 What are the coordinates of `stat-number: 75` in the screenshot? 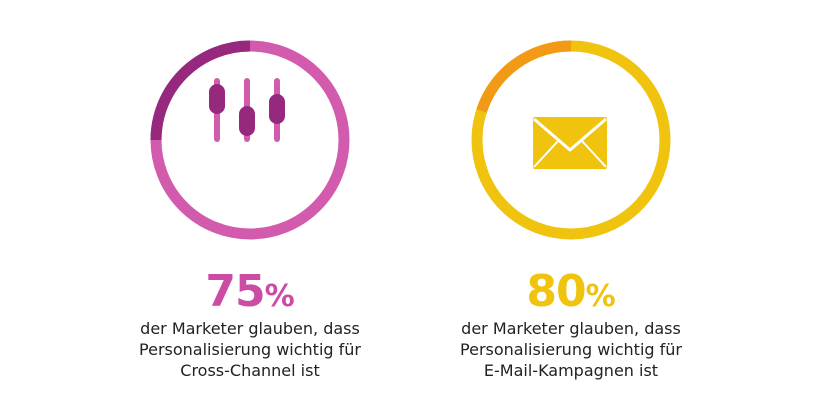 It's located at (235, 291).